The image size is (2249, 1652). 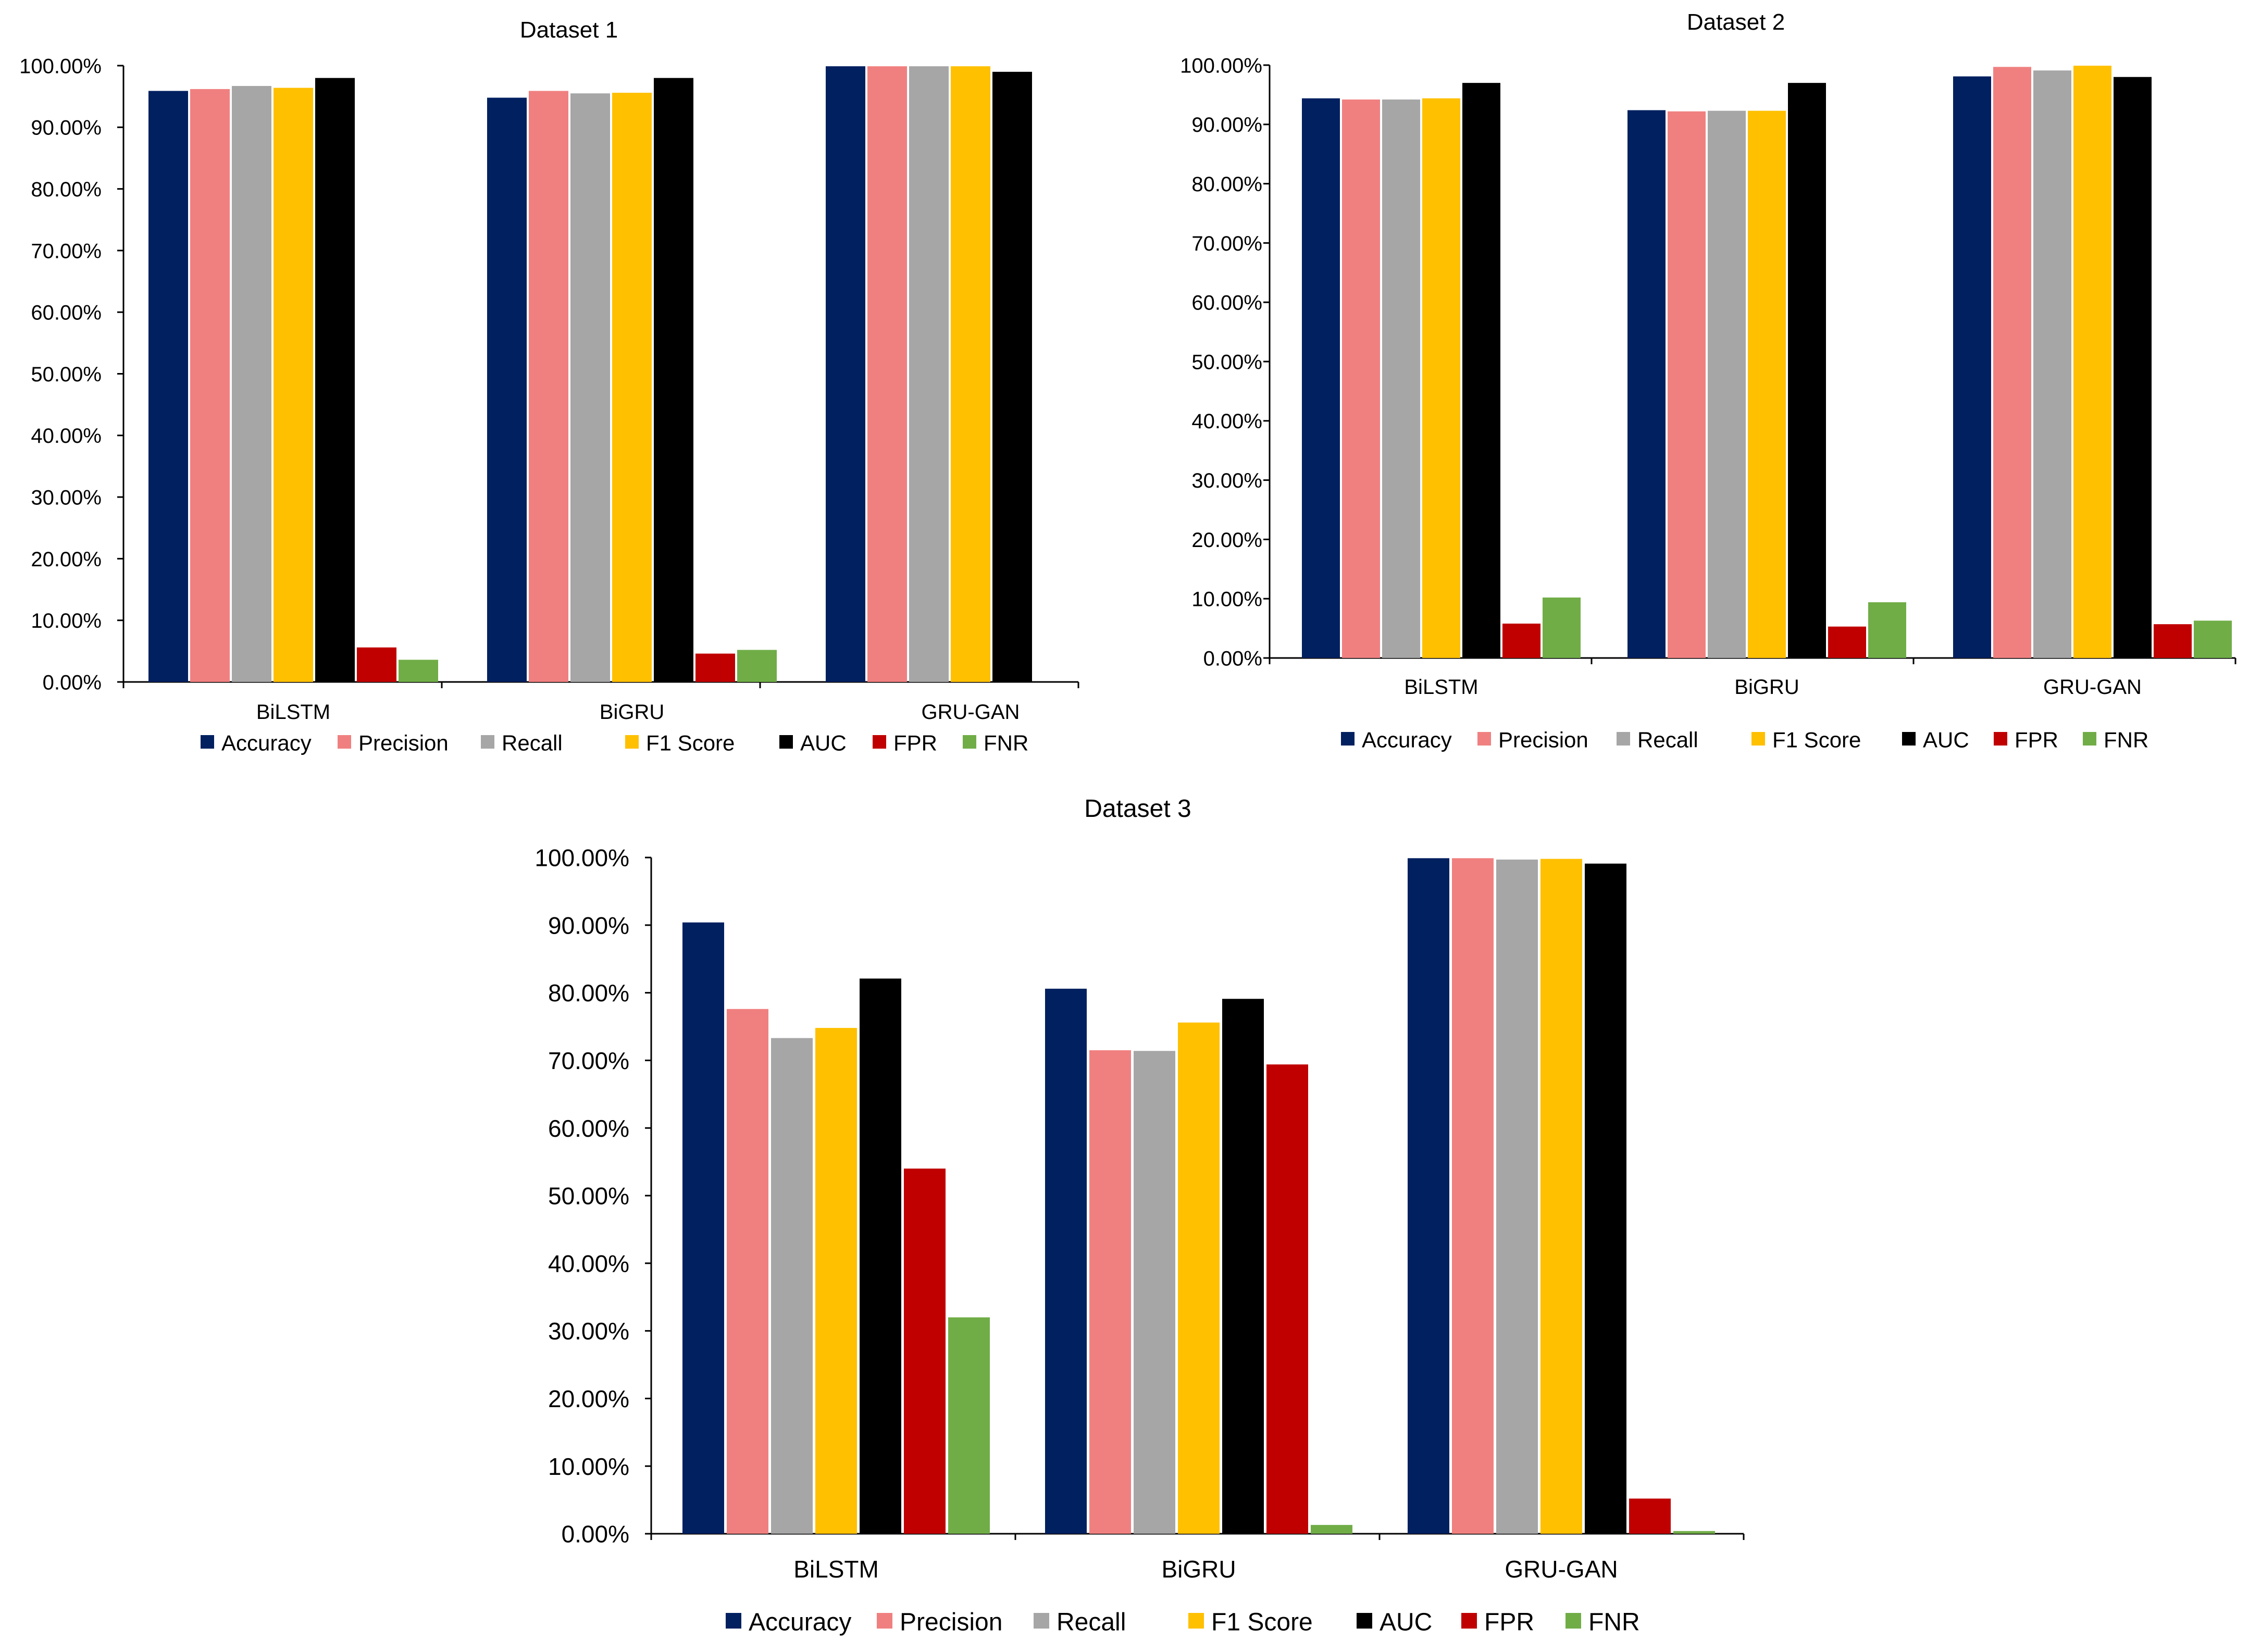 I want to click on y-tick-label: 60.00%, so click(x=66, y=313).